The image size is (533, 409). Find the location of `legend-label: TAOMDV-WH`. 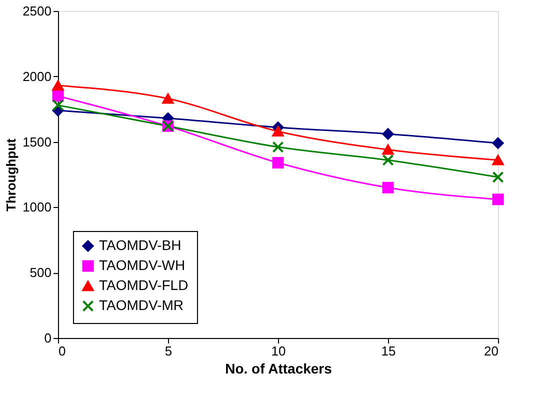

legend-label: TAOMDV-WH is located at coordinates (142, 265).